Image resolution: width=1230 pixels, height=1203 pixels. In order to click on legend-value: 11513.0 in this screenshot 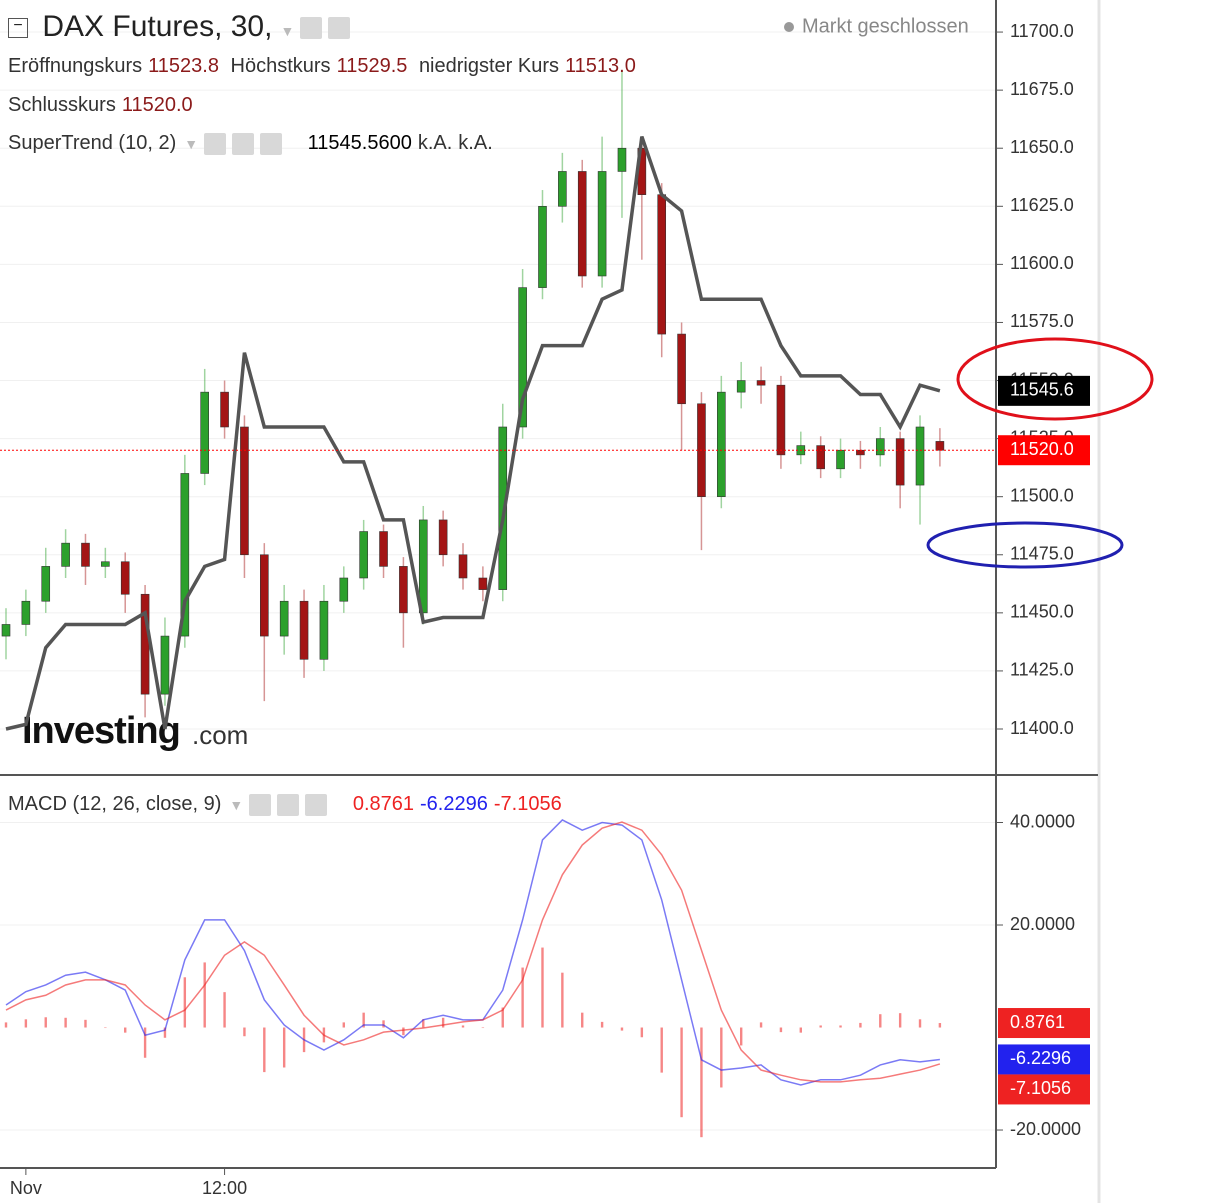, I will do `click(600, 66)`.